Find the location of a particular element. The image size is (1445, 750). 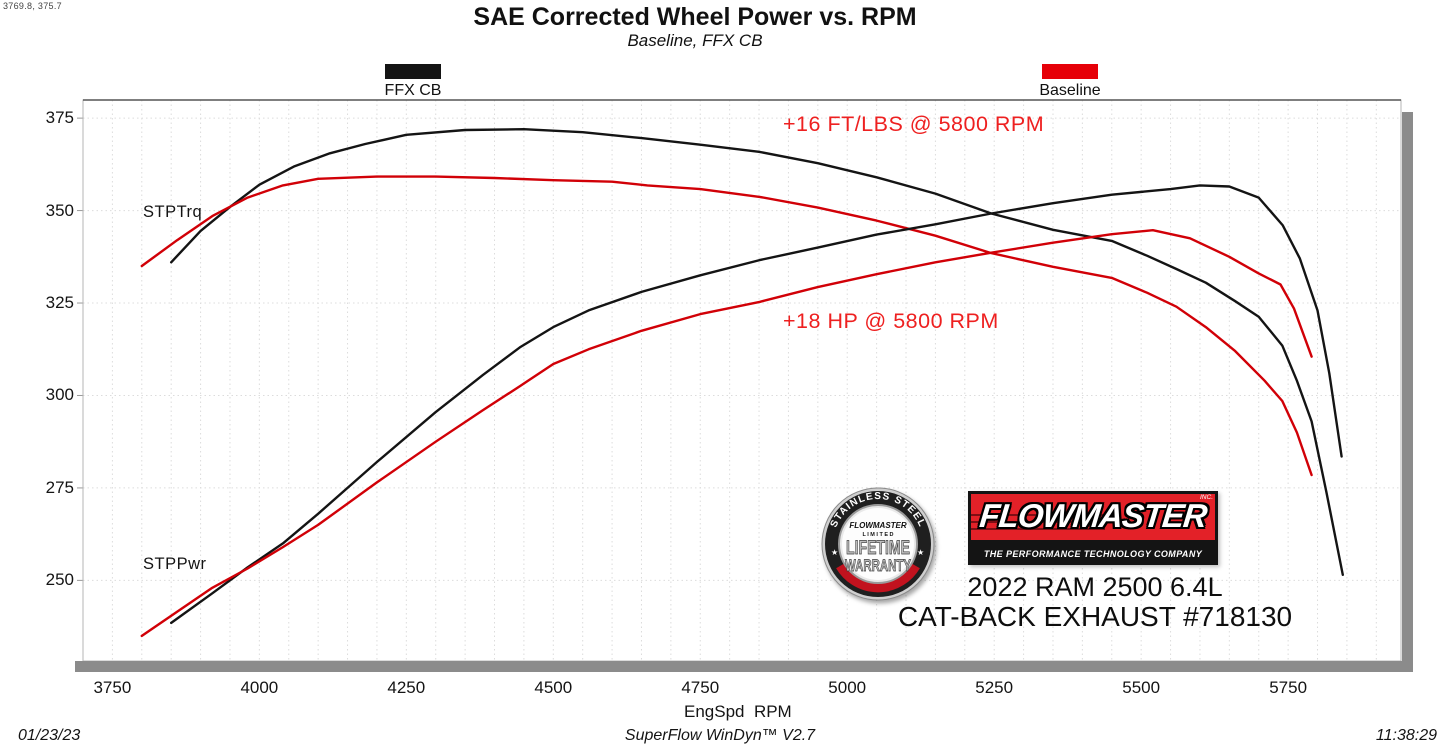

legend-item-baseline: Baseline is located at coordinates (1070, 82).